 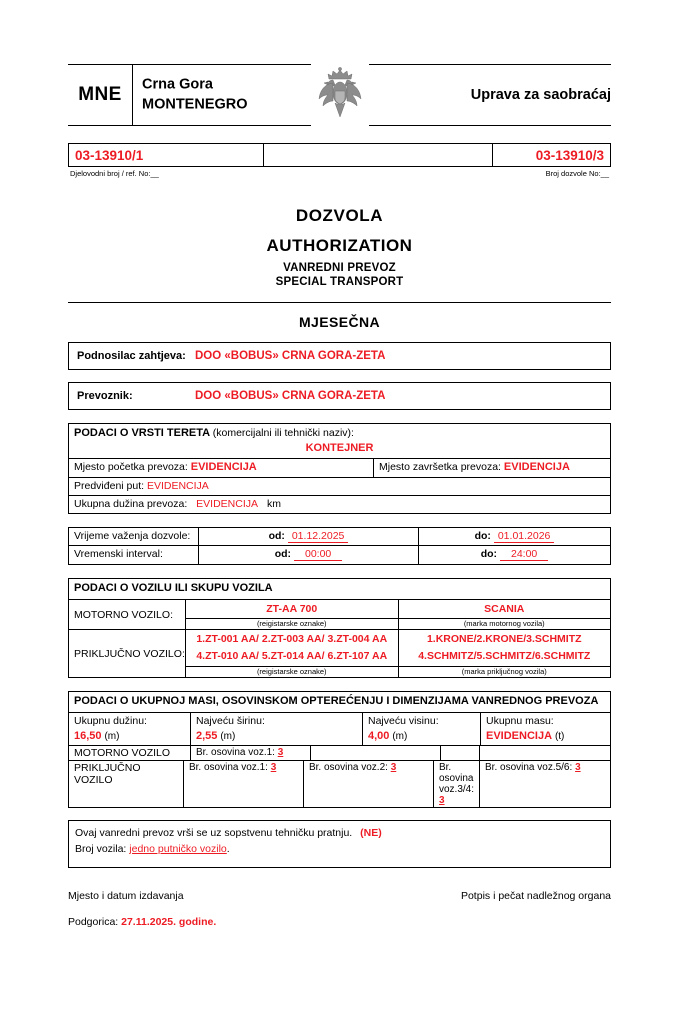 I want to click on trailer-make-line1: 1.KRONE/2.KRONE/3.SCHMITZ, so click(x=504, y=639).